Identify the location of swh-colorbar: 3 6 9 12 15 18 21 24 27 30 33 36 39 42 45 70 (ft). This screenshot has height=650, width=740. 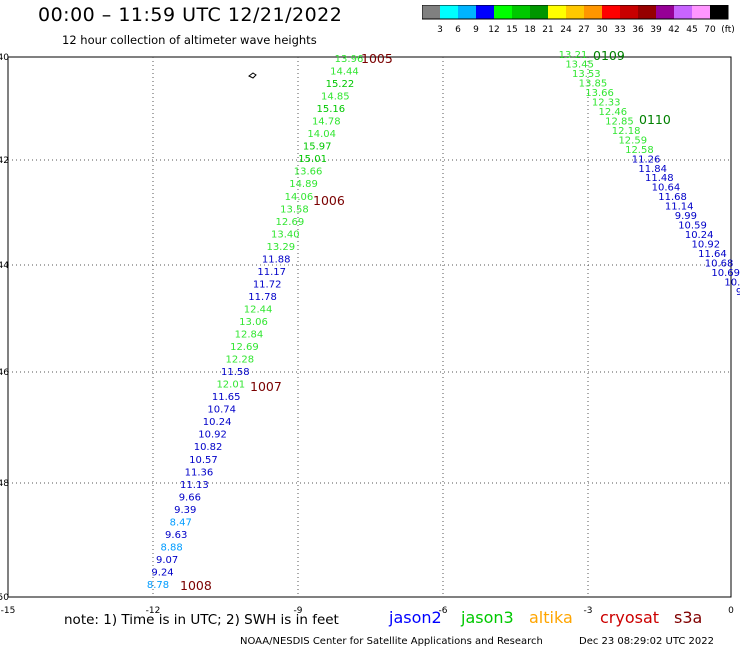
(578, 20).